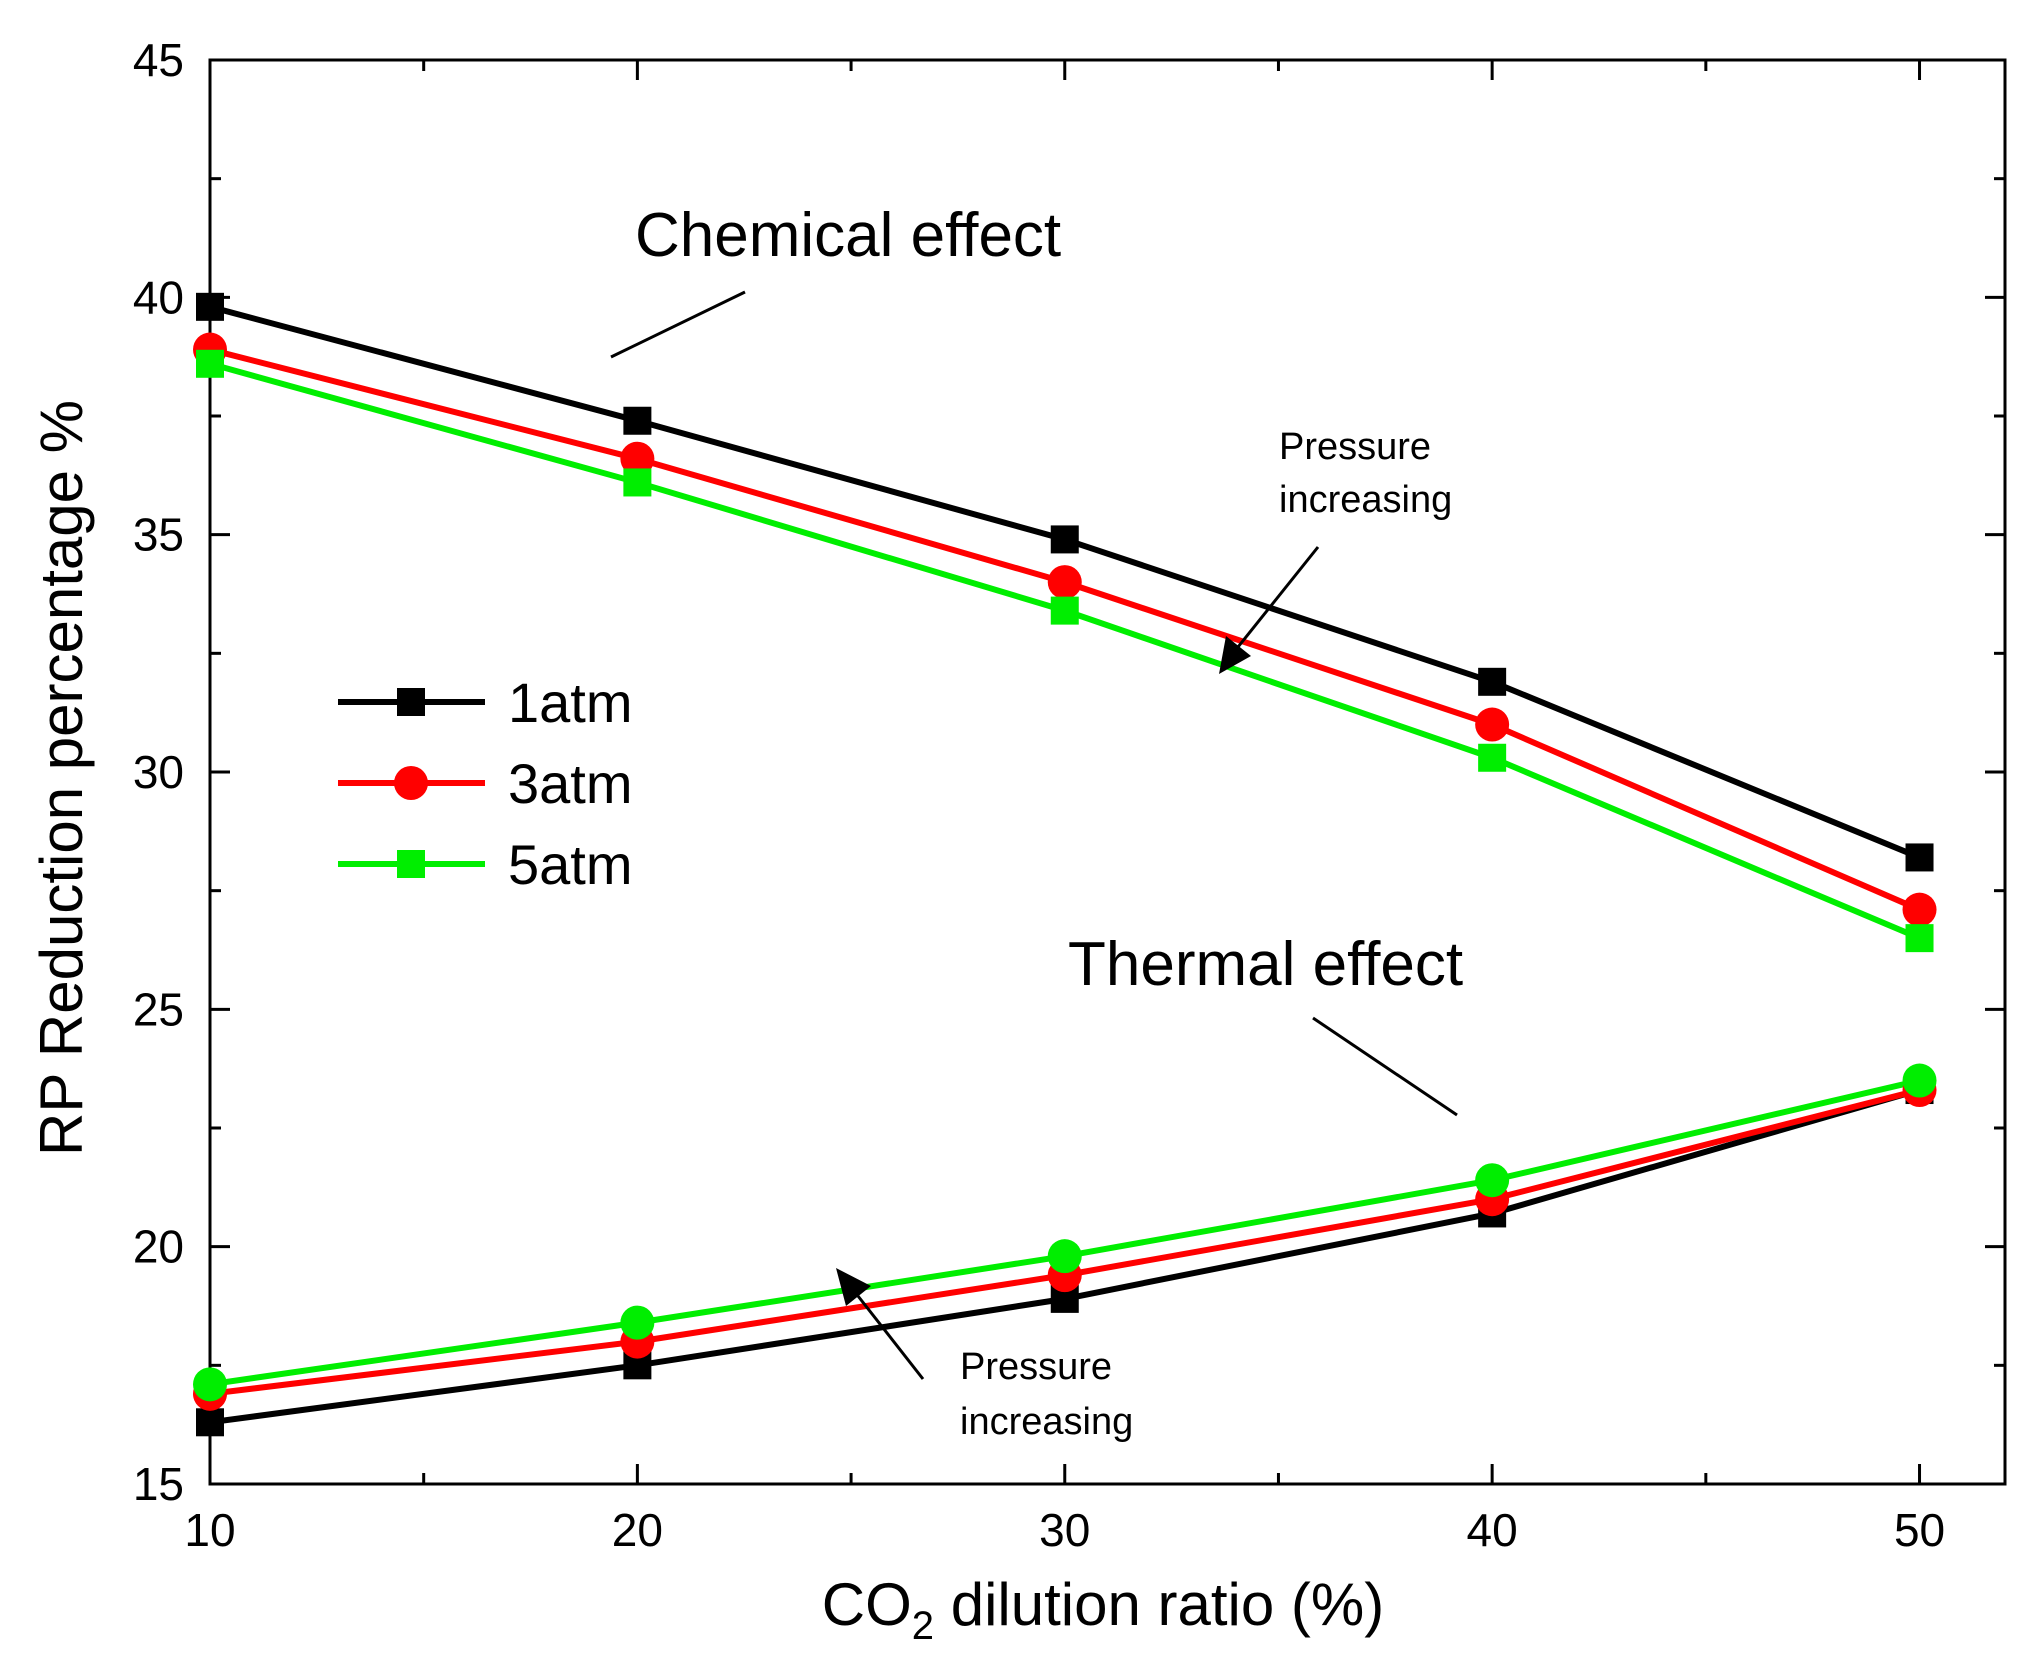 The width and height of the screenshot is (2038, 1680). Describe the element at coordinates (158, 1484) in the screenshot. I see `y-tick-label-15: 15` at that location.